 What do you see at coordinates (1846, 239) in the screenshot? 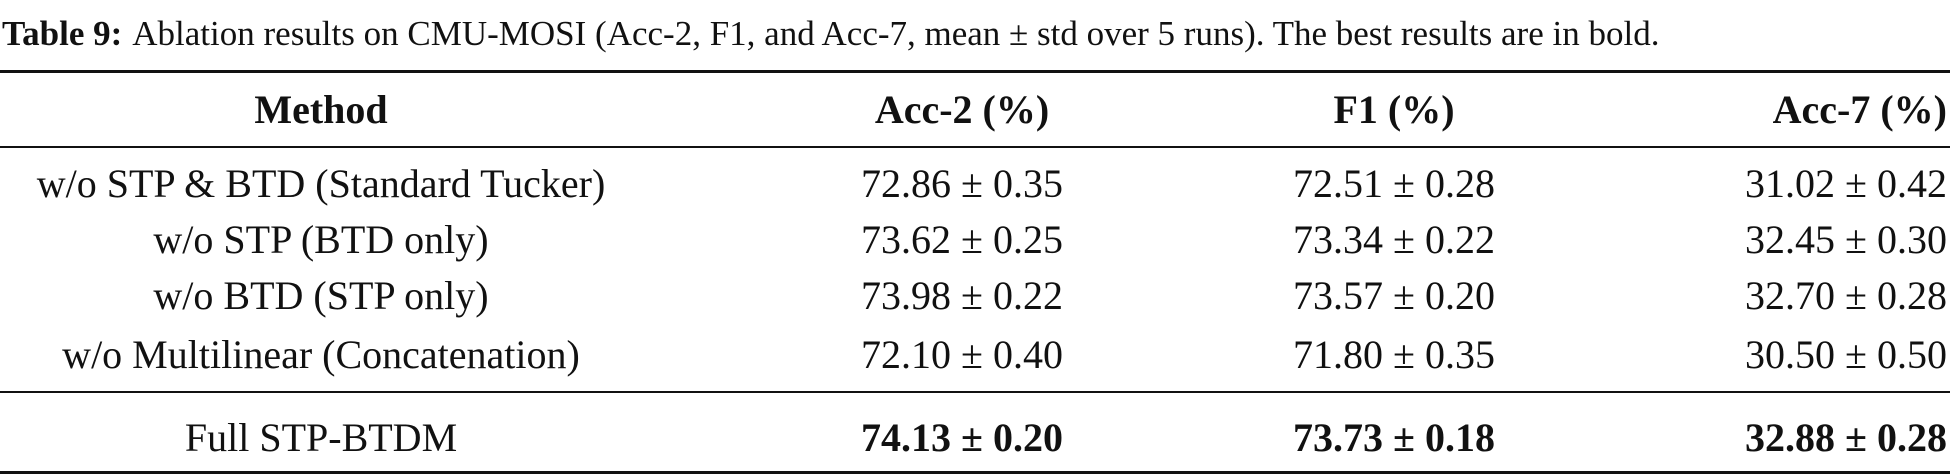
I see `table-cell: 32.45 ± 0.30` at bounding box center [1846, 239].